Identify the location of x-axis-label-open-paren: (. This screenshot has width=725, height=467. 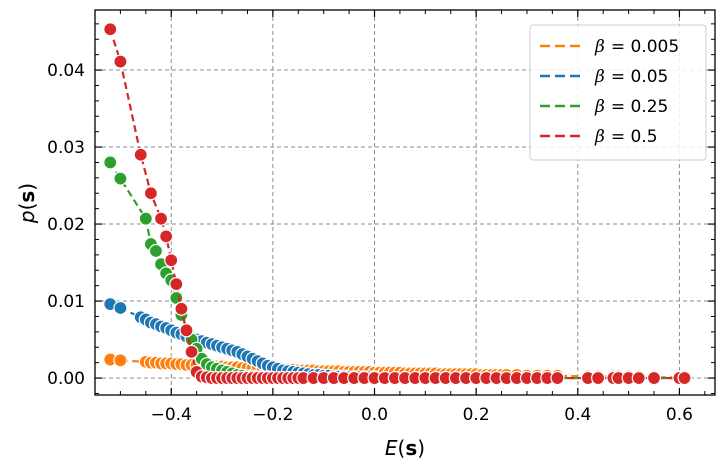
(402, 448).